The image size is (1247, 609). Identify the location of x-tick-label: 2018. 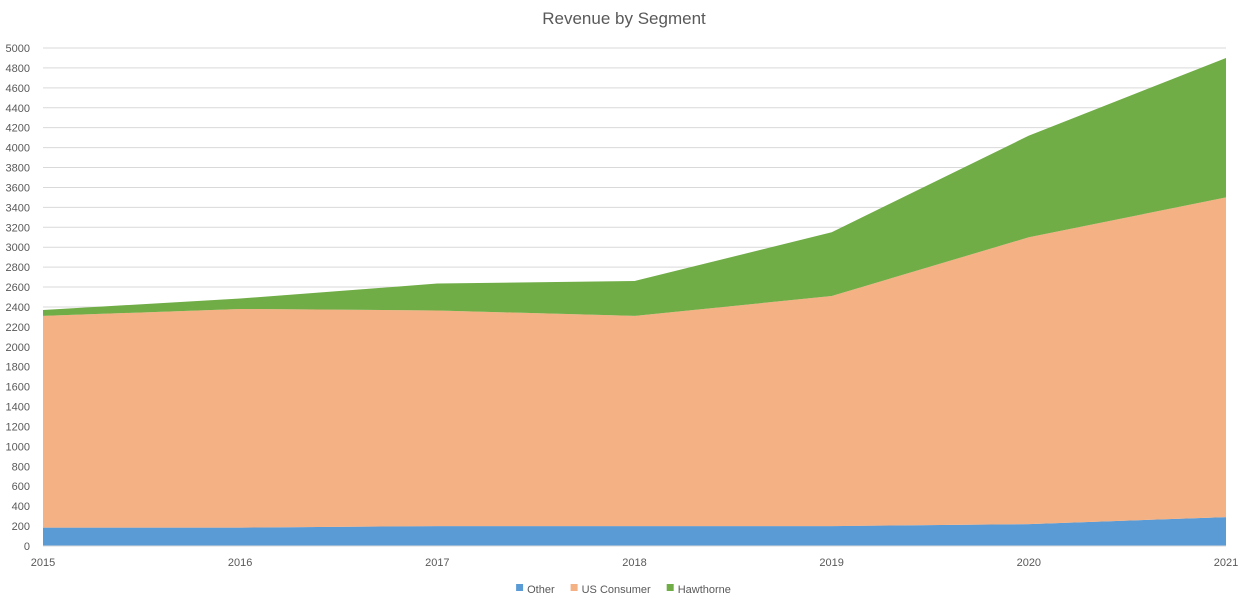
(634, 563).